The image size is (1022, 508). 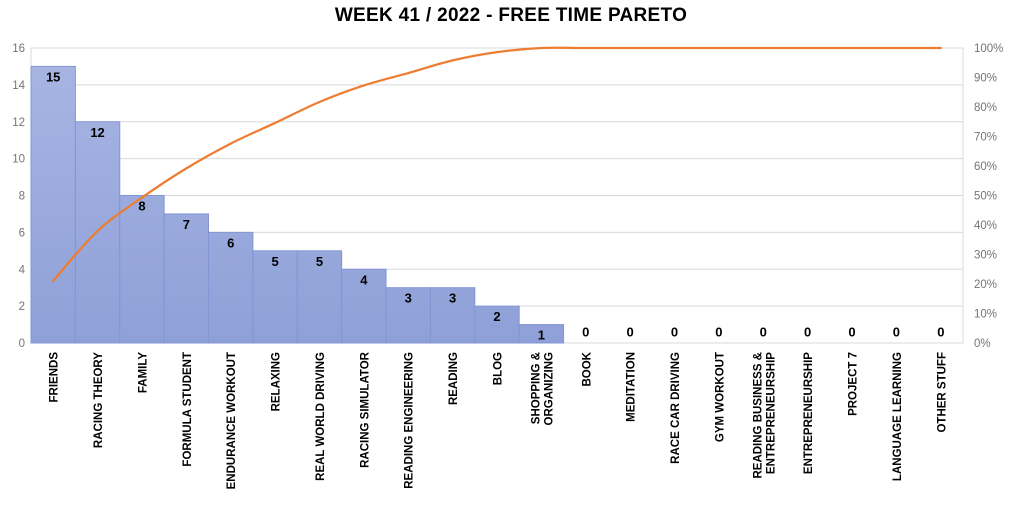 What do you see at coordinates (720, 397) in the screenshot?
I see `category-label-gym-workout: GYM WORKOUT` at bounding box center [720, 397].